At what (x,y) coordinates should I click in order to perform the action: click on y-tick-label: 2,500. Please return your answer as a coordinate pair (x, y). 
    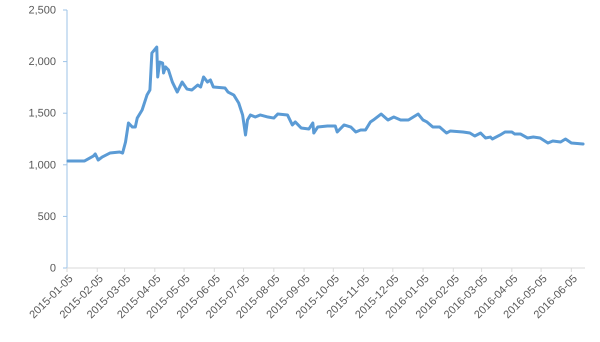
    Looking at the image, I should click on (42, 10).